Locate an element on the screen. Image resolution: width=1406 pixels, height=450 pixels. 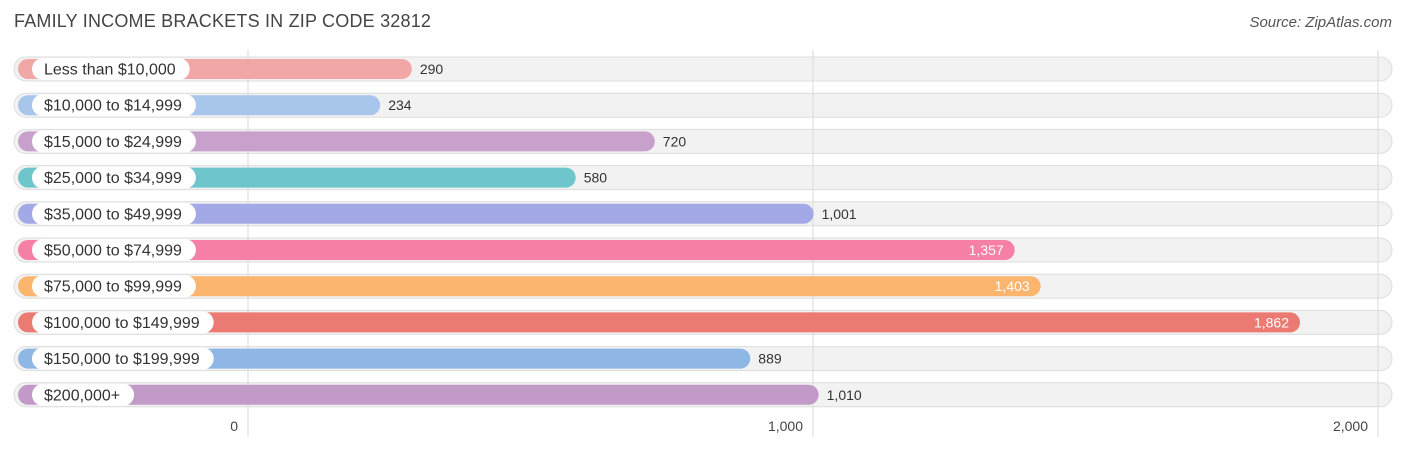
category-label: Less than $10,000 is located at coordinates (110, 70).